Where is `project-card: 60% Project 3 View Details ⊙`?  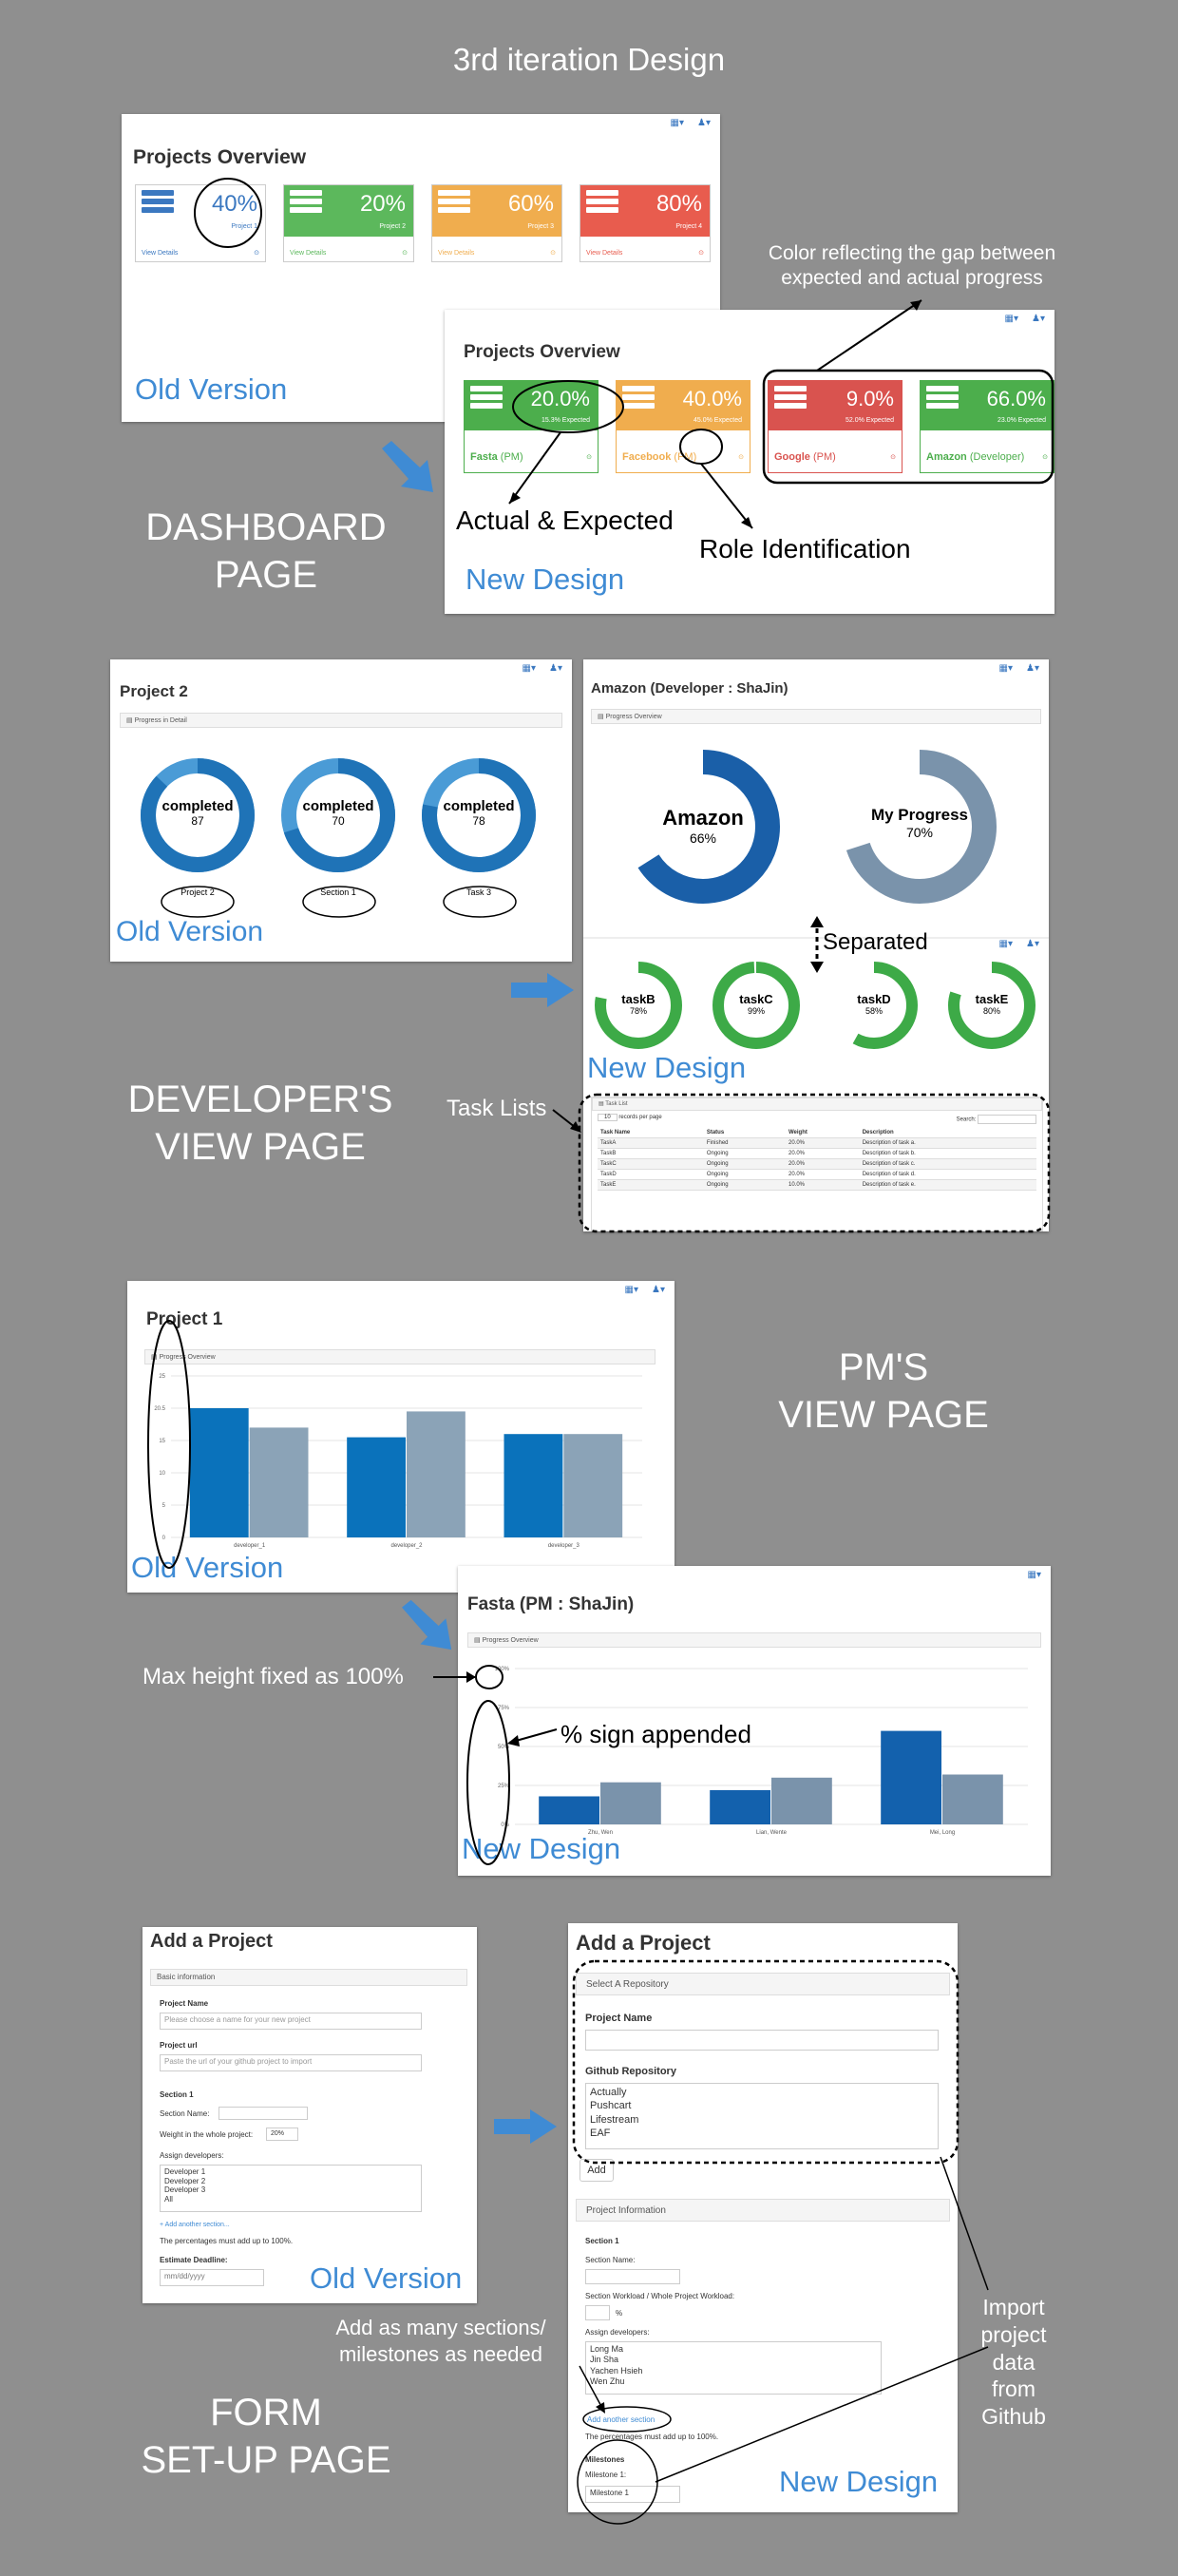 project-card: 60% Project 3 View Details ⊙ is located at coordinates (496, 223).